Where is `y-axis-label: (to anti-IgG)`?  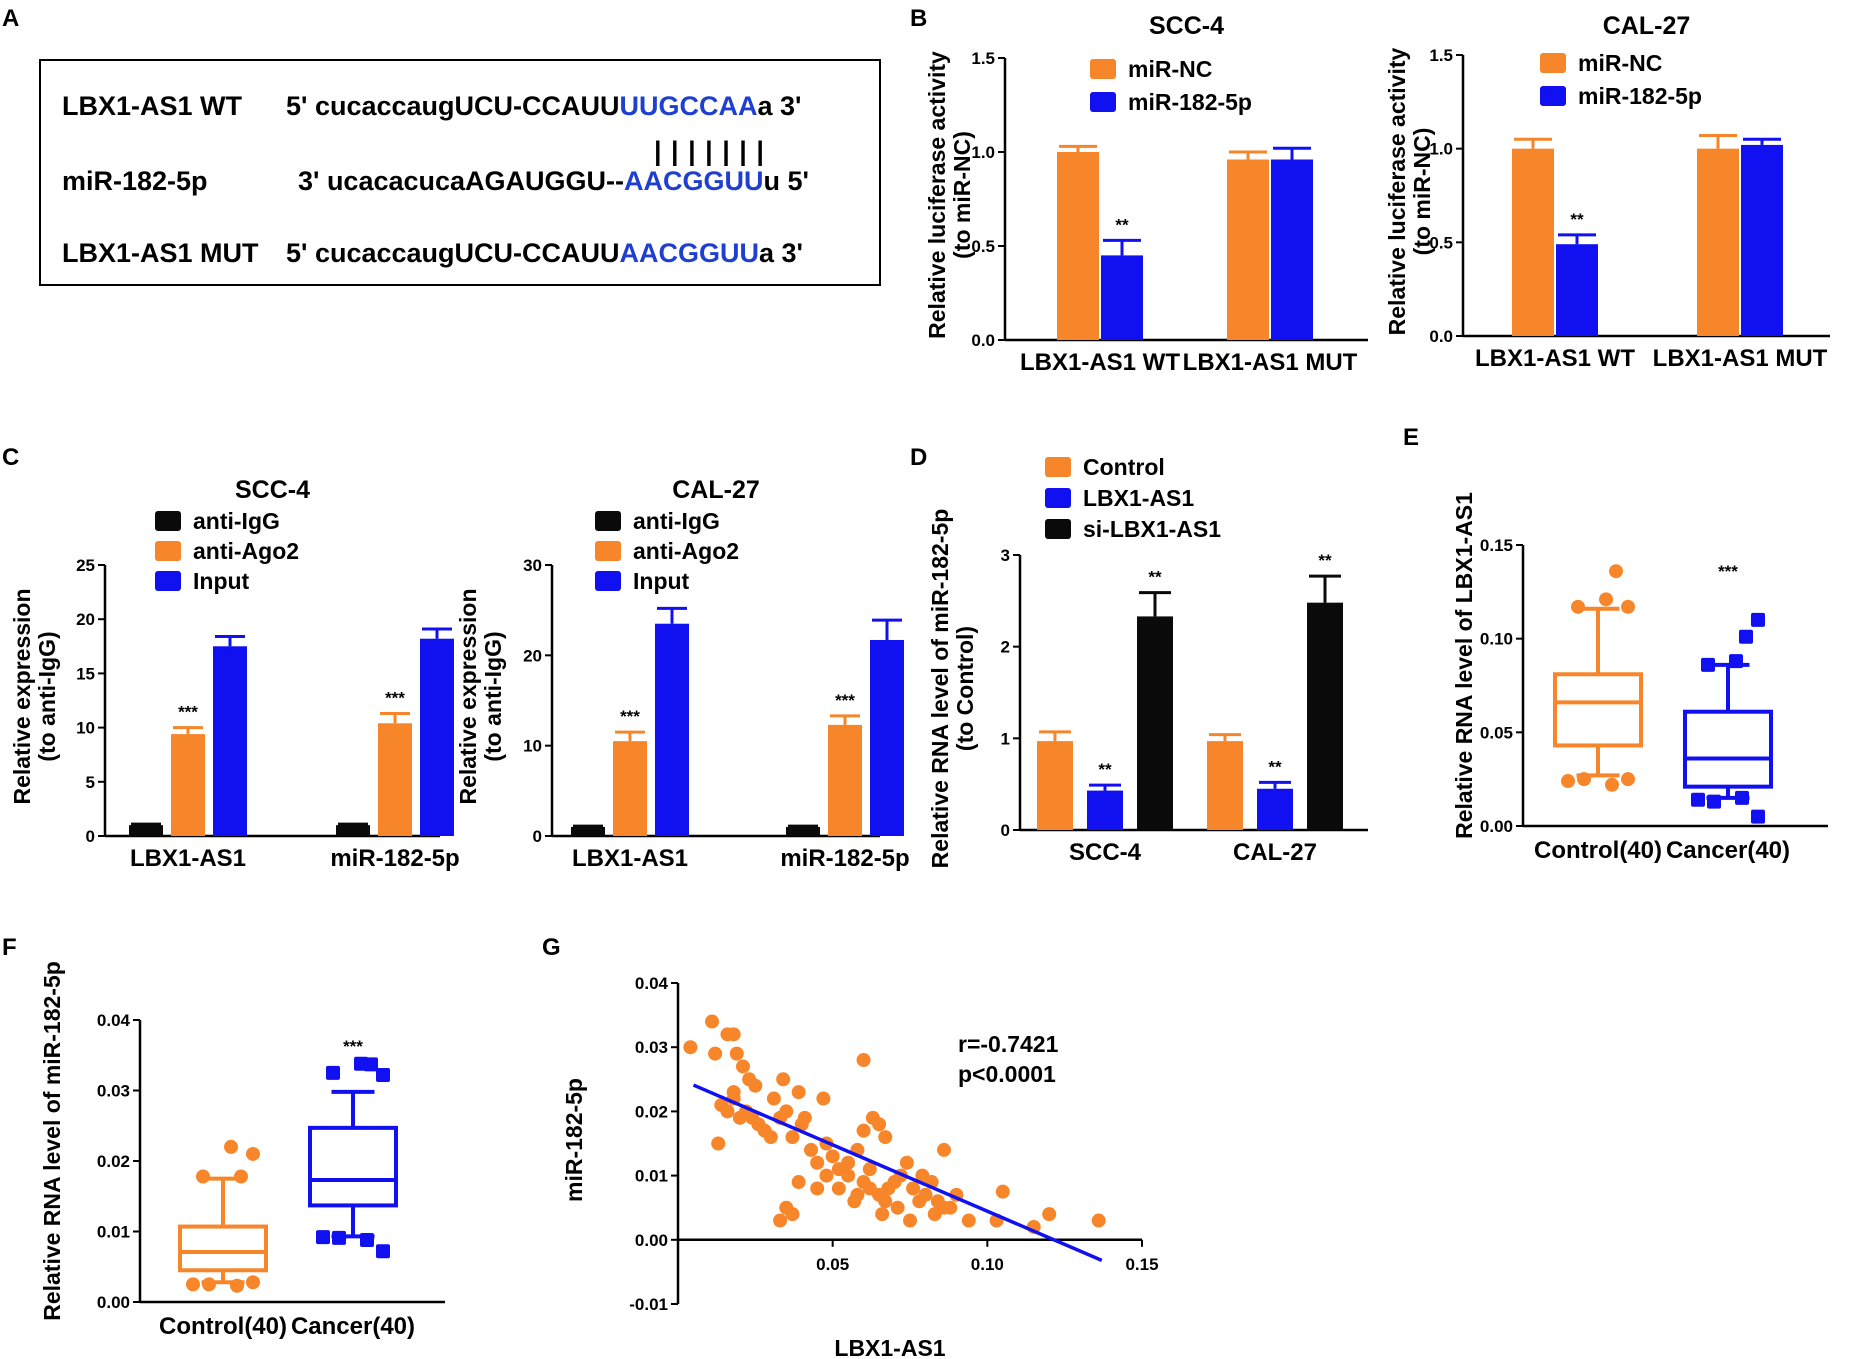
y-axis-label: (to anti-IgG) is located at coordinates (47, 696).